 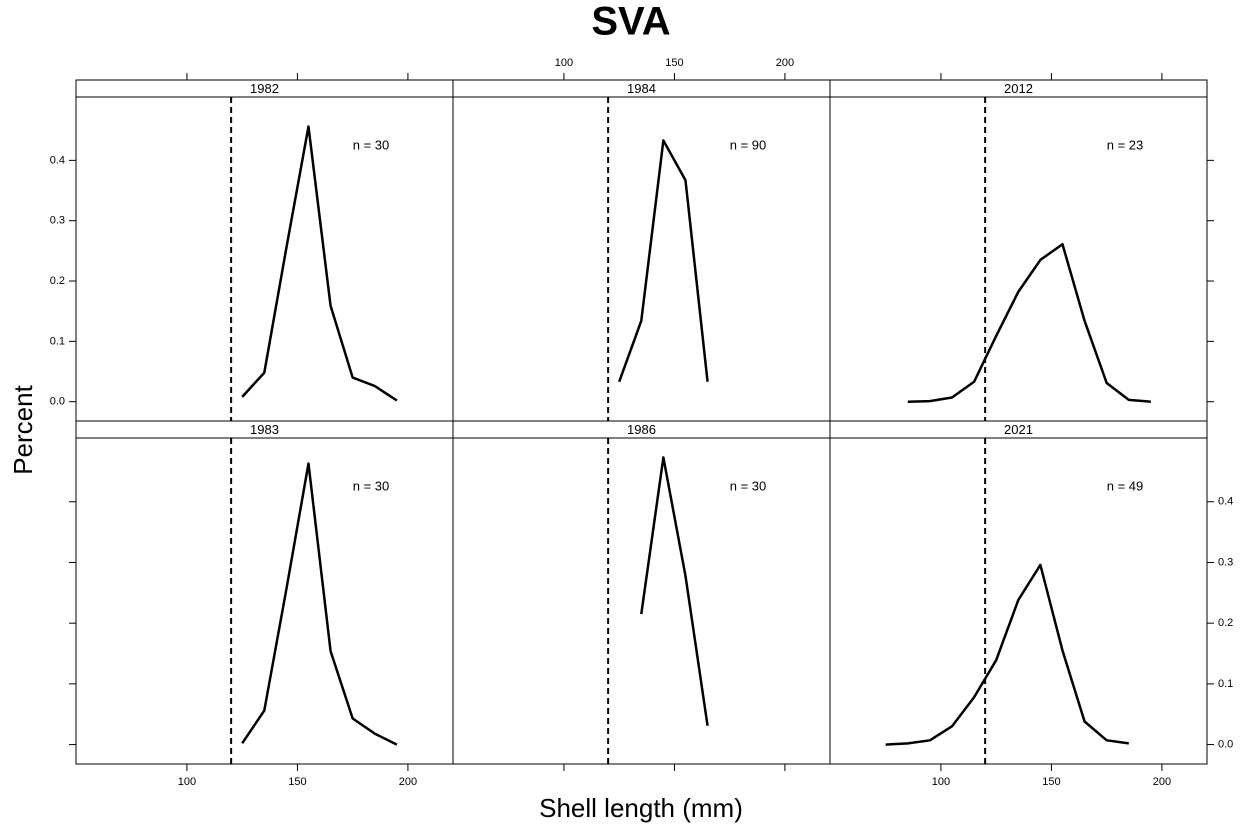 I want to click on strip-label: 1982, so click(x=264, y=88).